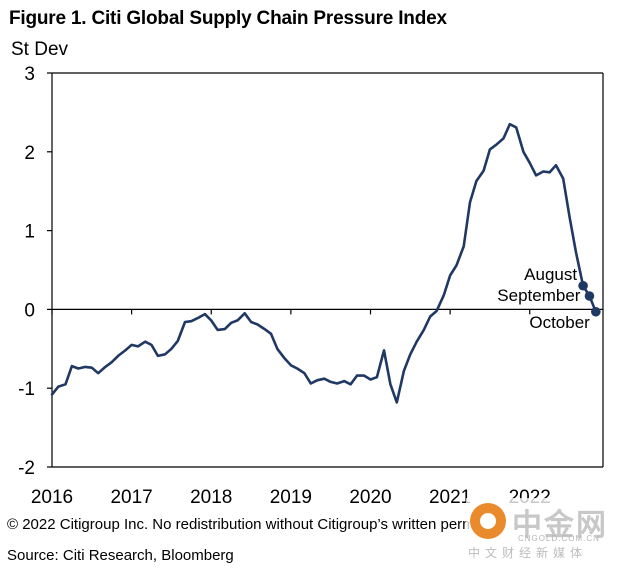 This screenshot has height=570, width=620. What do you see at coordinates (29, 74) in the screenshot?
I see `y-tick-label: 3` at bounding box center [29, 74].